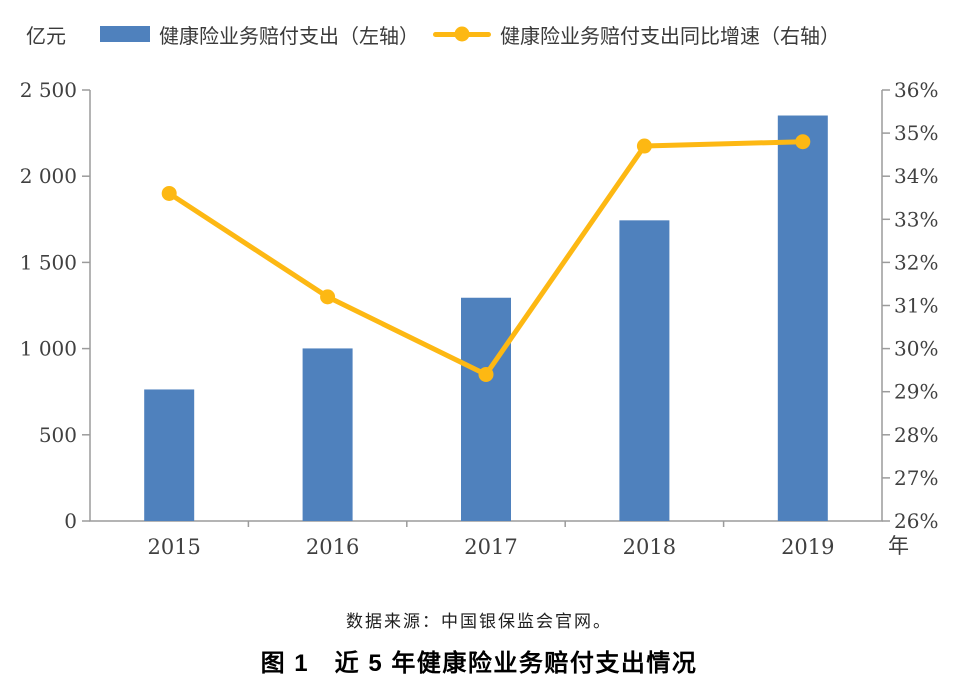  I want to click on x-axis-category-label: 2017, so click(490, 547).